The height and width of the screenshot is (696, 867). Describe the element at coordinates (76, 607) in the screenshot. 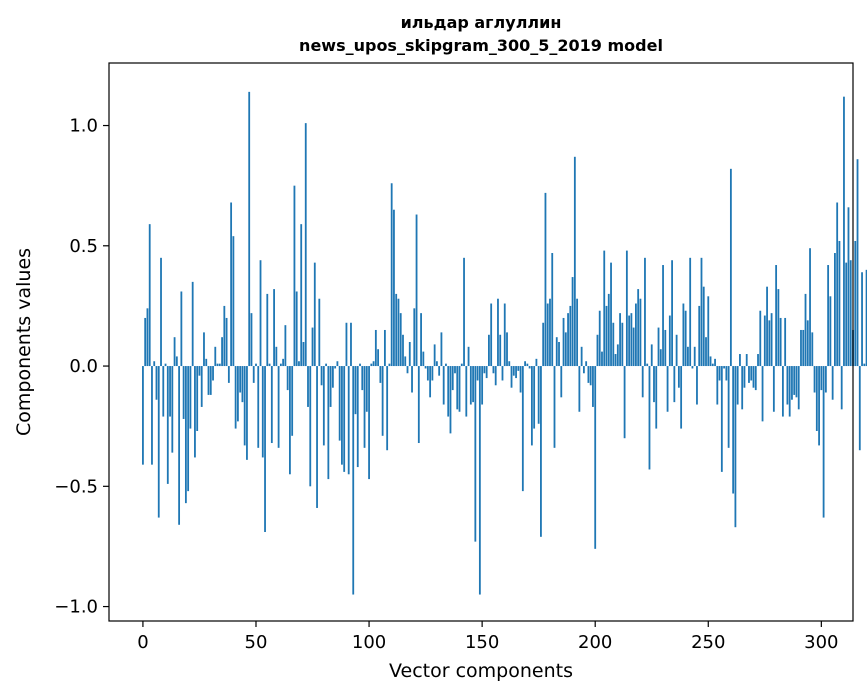

I see `y-tick-label: −1.0` at that location.